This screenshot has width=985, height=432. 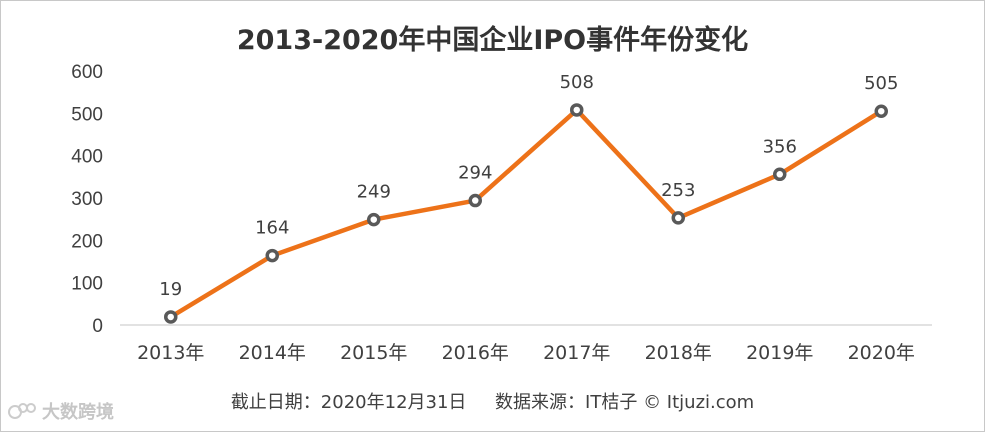 I want to click on y-tick-label: 400, so click(x=87, y=157).